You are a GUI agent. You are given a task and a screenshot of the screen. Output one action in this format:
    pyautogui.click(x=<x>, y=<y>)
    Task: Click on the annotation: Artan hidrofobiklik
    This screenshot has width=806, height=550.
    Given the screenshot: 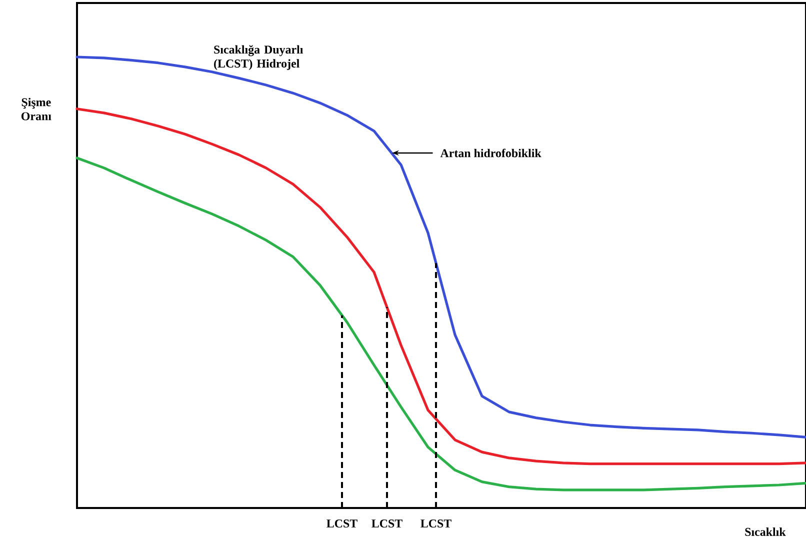 What is the action you would take?
    pyautogui.click(x=491, y=153)
    